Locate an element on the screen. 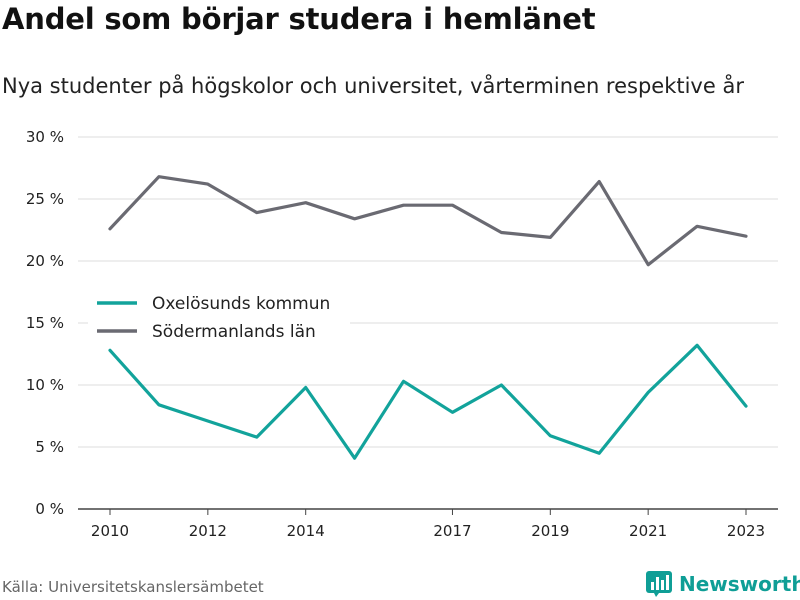 This screenshot has height=600, width=800. x-tick-label: 2023 is located at coordinates (746, 531).